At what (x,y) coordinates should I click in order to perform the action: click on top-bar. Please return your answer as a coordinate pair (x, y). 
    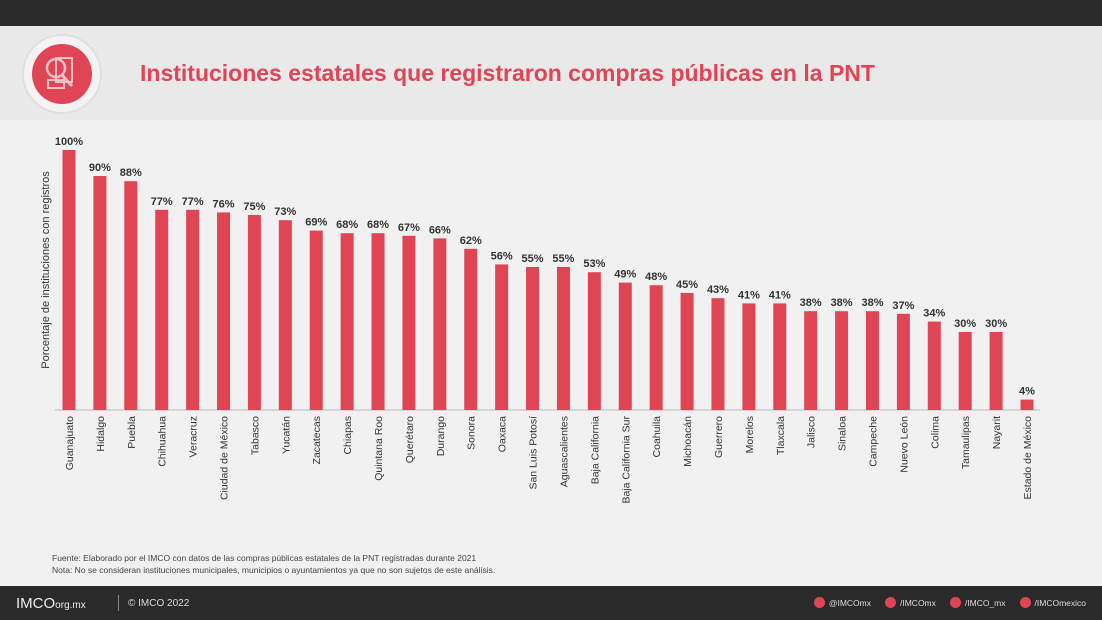
    Looking at the image, I should click on (551, 13).